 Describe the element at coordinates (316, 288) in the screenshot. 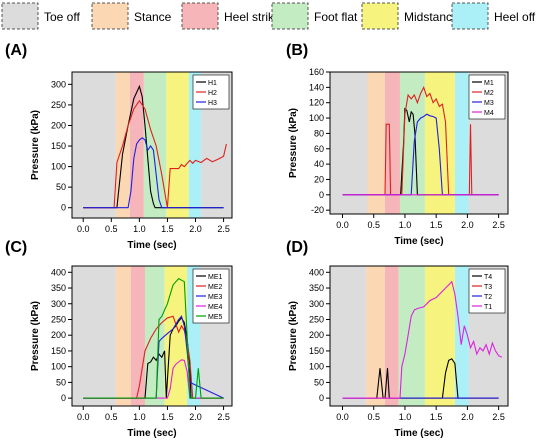

I see `y-tick-label: 350` at that location.